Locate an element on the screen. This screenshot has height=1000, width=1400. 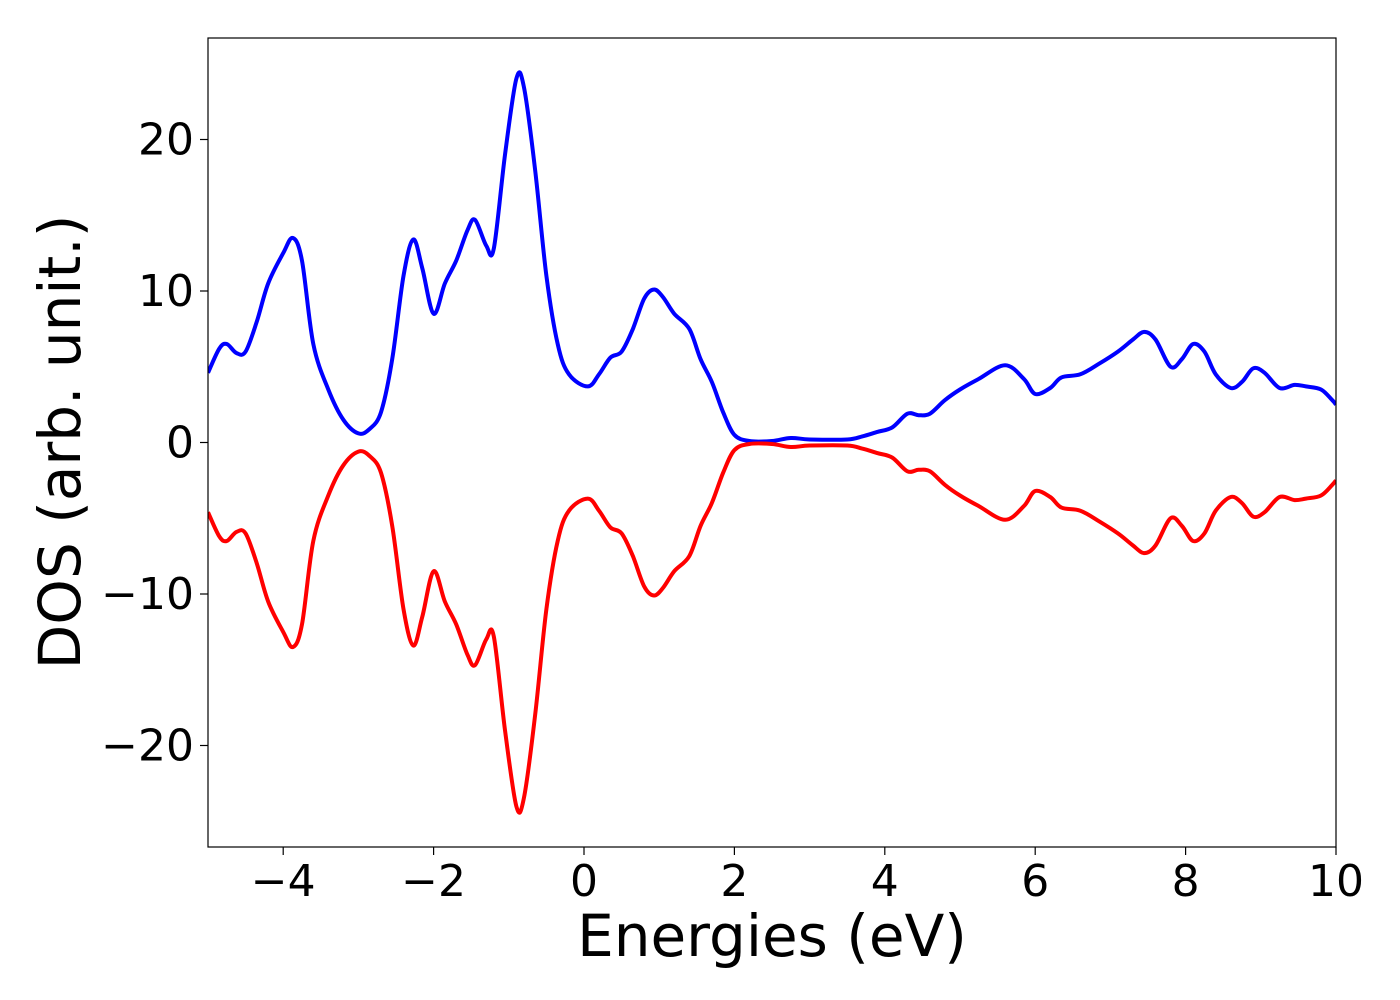
x-axis: −4 −2 0 2 4 6 8 10 is located at coordinates (807, 877).